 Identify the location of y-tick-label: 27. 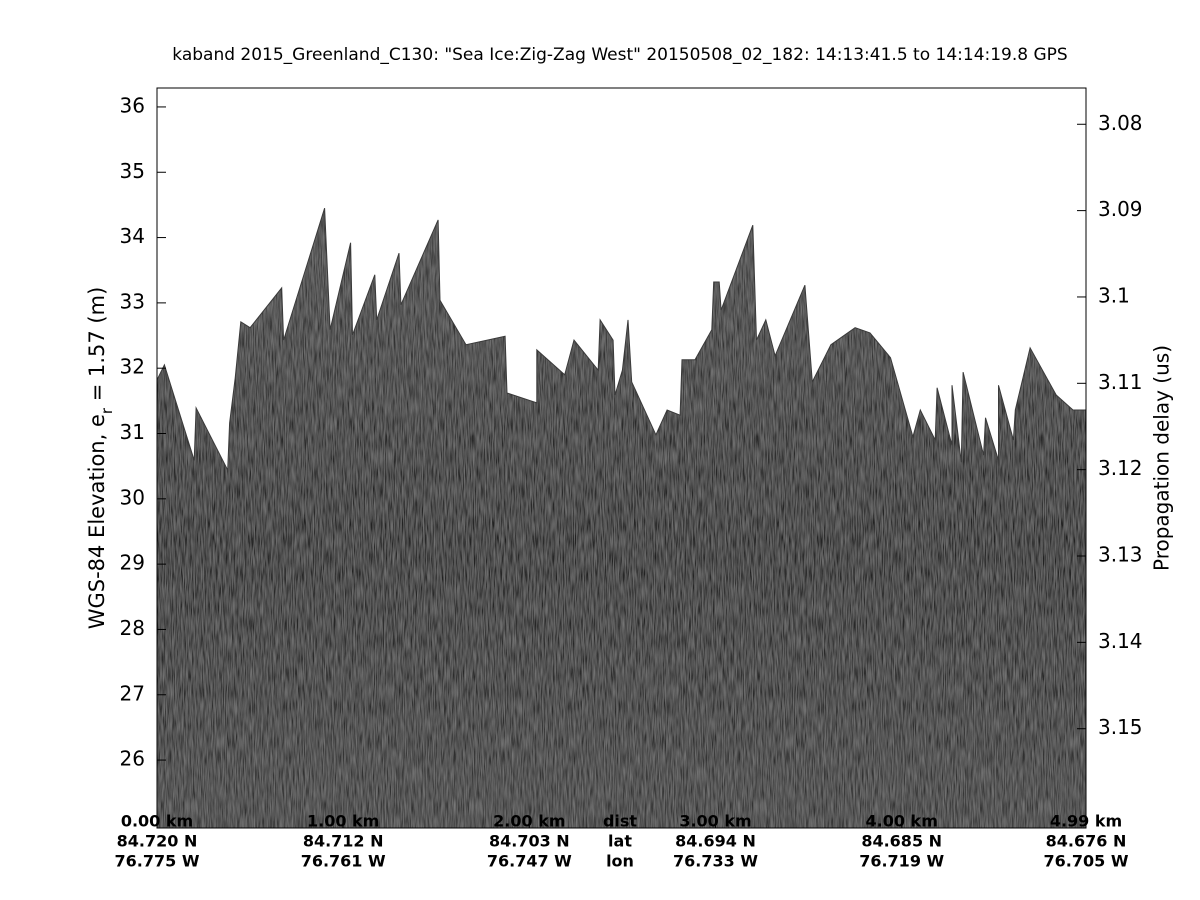
(132, 693).